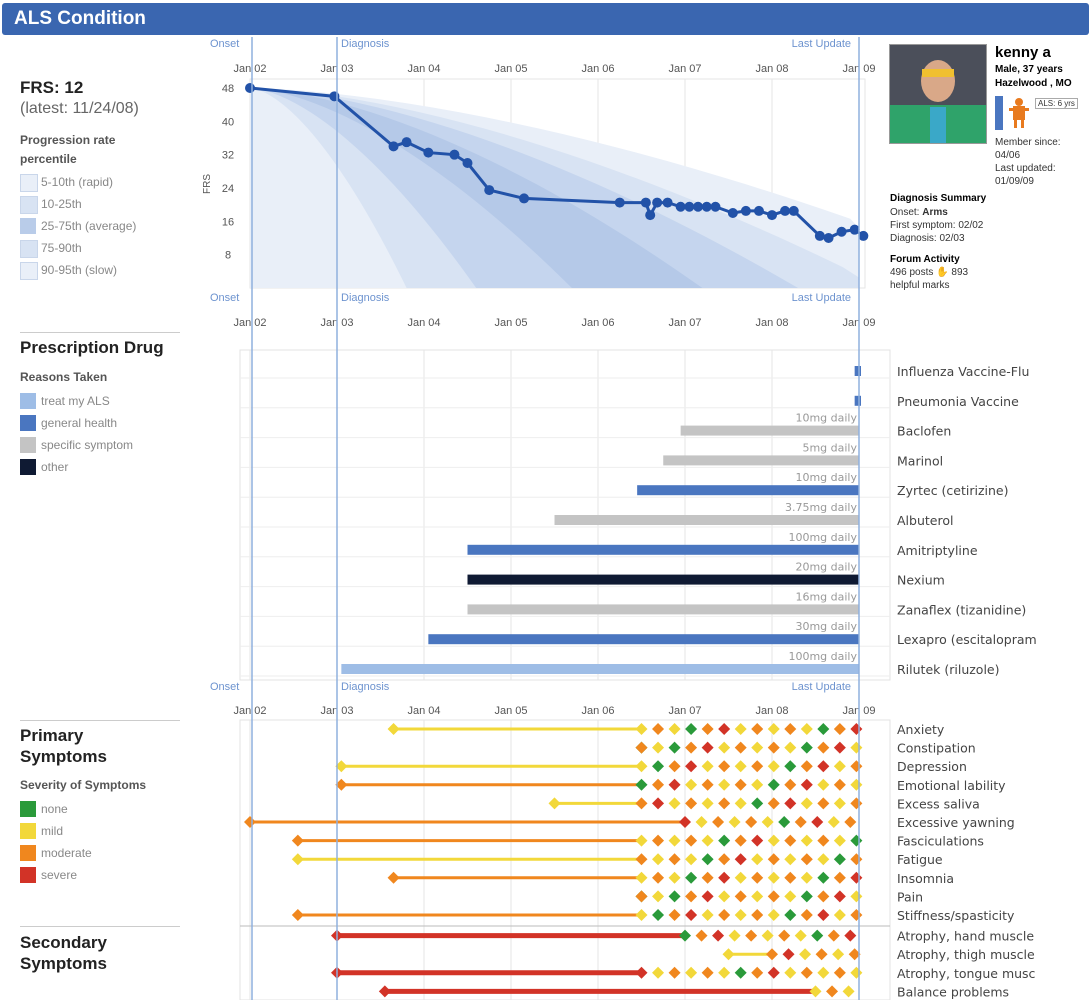 This screenshot has height=1000, width=1091. What do you see at coordinates (59, 875) in the screenshot?
I see `severity-legend-label: severe` at bounding box center [59, 875].